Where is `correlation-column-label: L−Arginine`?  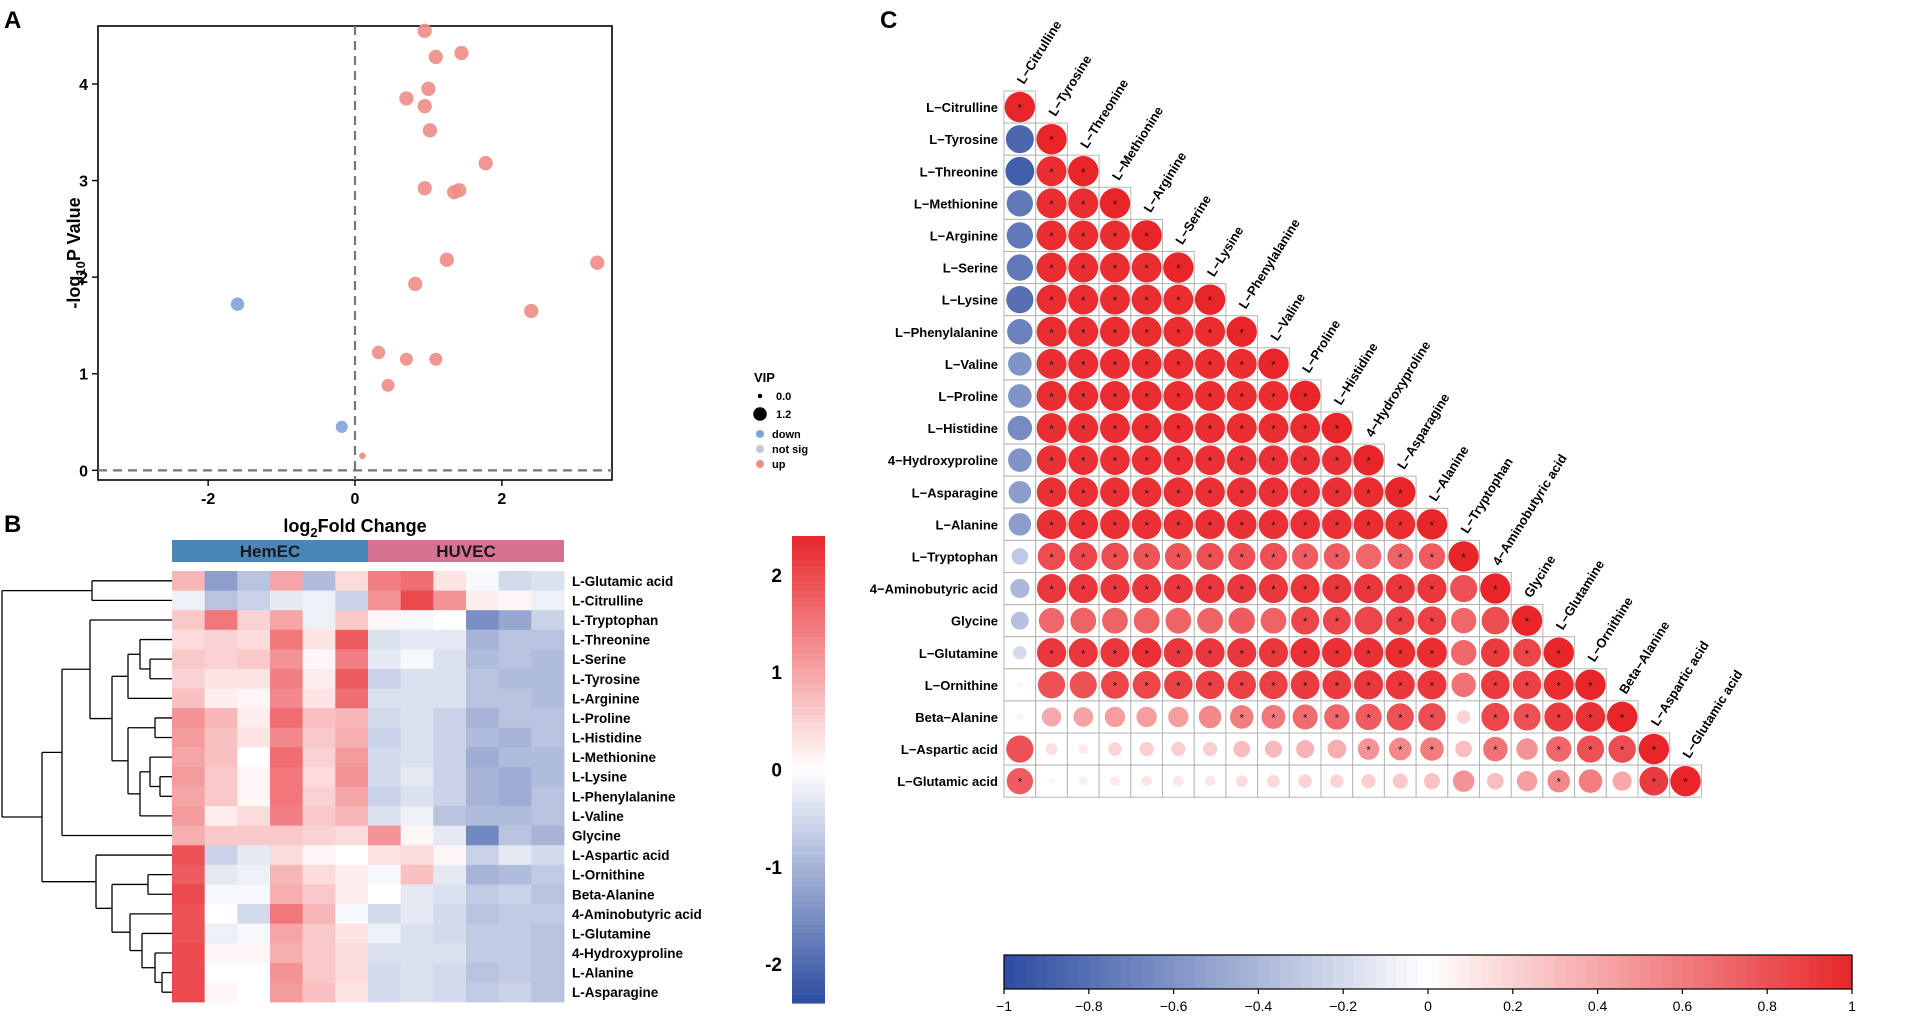 correlation-column-label: L−Arginine is located at coordinates (1164, 182).